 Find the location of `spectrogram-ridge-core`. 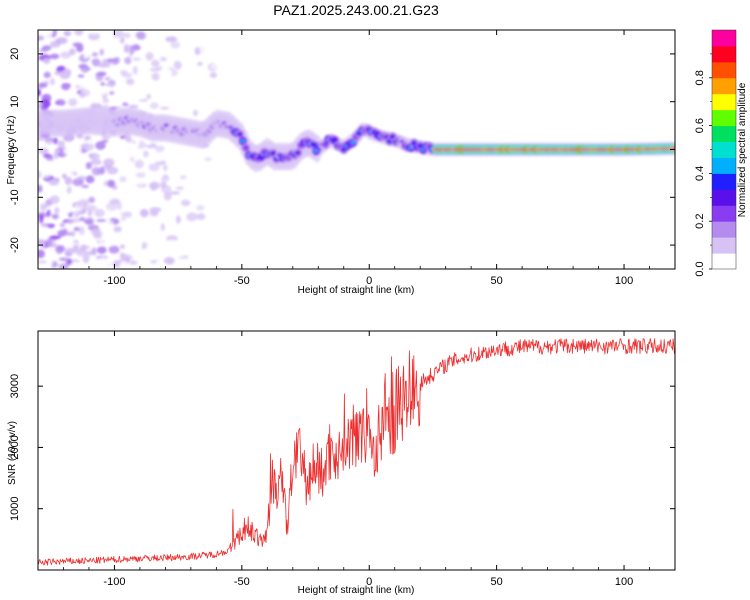

spectrogram-ridge-core is located at coordinates (298, 153).